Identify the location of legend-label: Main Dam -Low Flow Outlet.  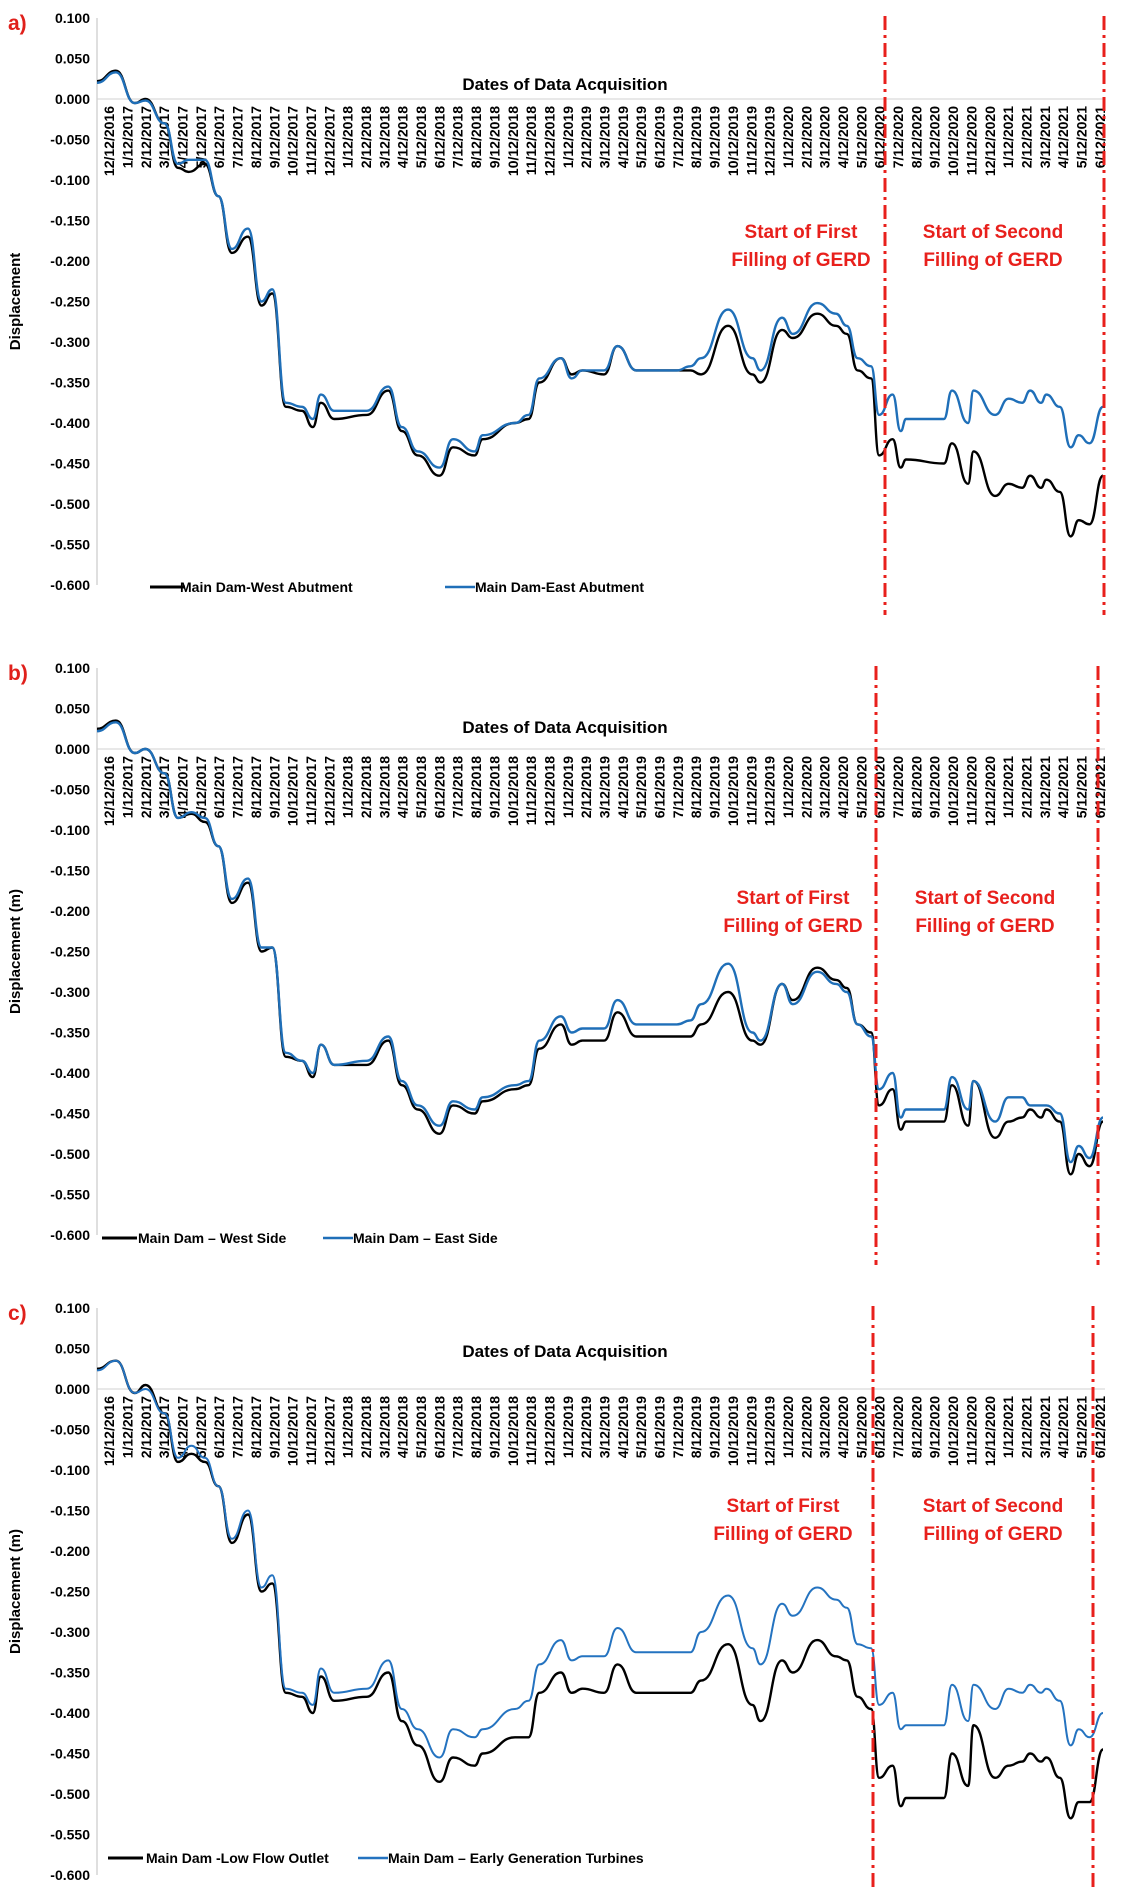
(237, 1858).